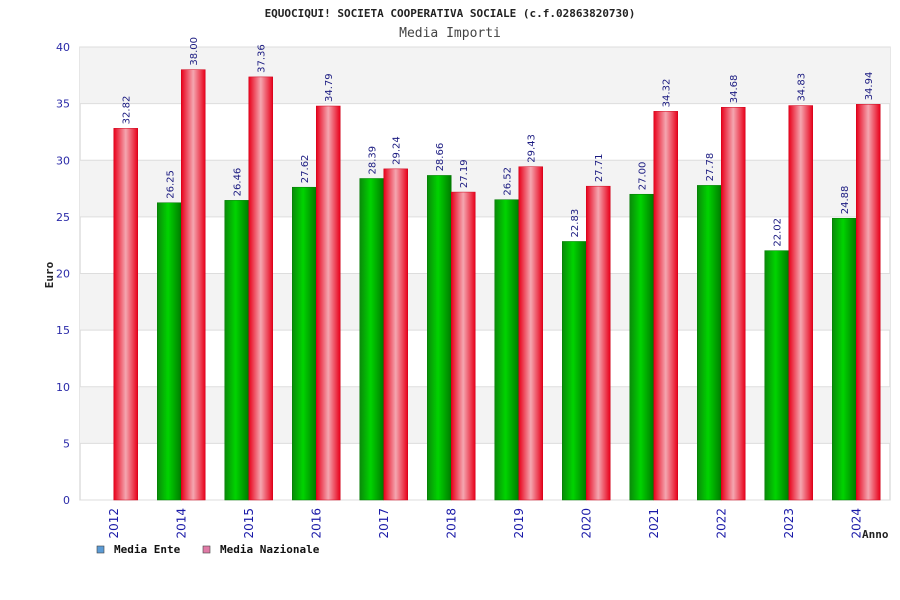 The height and width of the screenshot is (600, 900). What do you see at coordinates (373, 160) in the screenshot?
I see `value-label: 28.39` at bounding box center [373, 160].